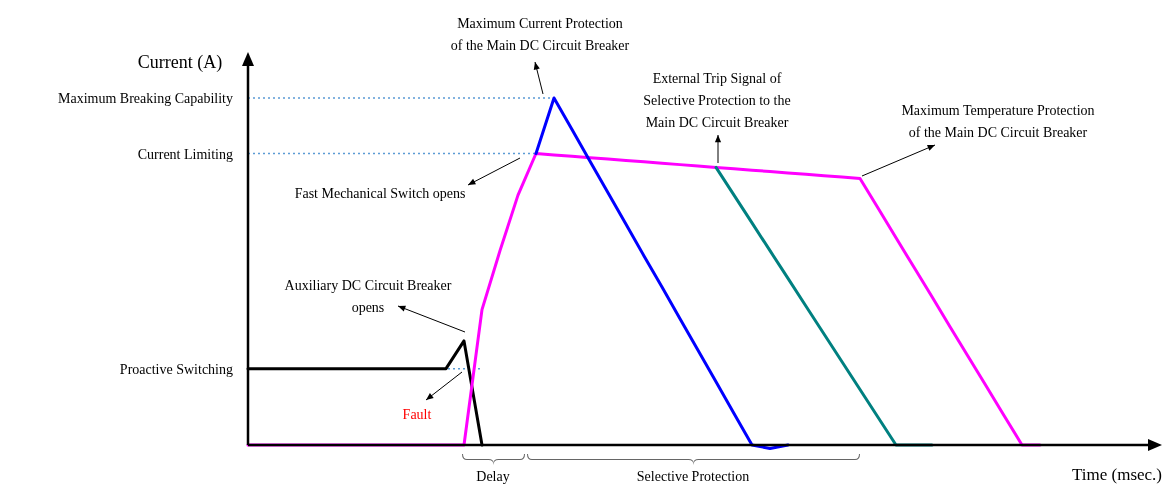 The image size is (1168, 484). I want to click on ref-line-label: Maximum Breaking Capability, so click(145, 98).